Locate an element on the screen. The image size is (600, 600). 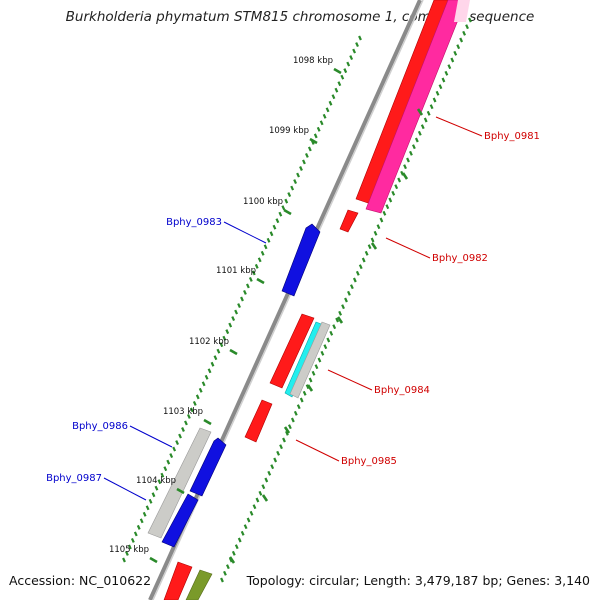
tick-label: 1105 kbp is located at coordinates (129, 550).